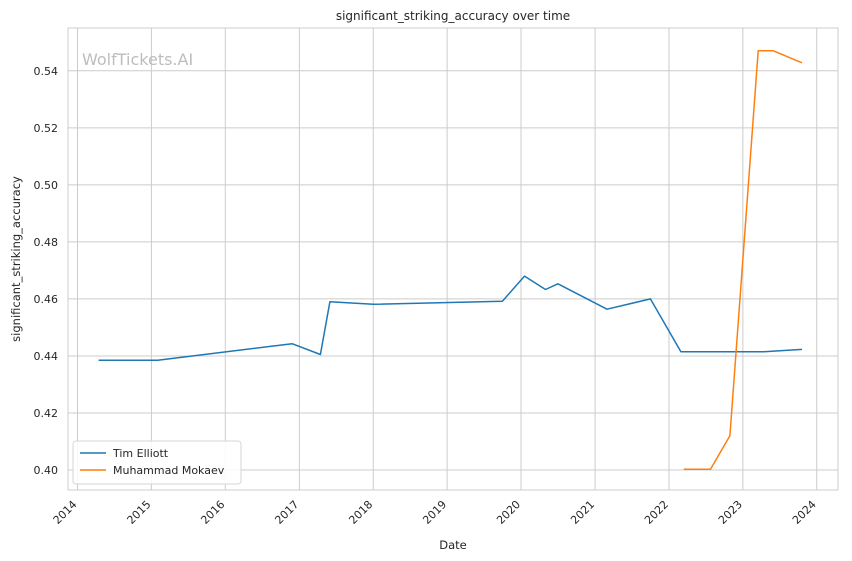  I want to click on y-tick-label: 0.42, so click(46, 413).